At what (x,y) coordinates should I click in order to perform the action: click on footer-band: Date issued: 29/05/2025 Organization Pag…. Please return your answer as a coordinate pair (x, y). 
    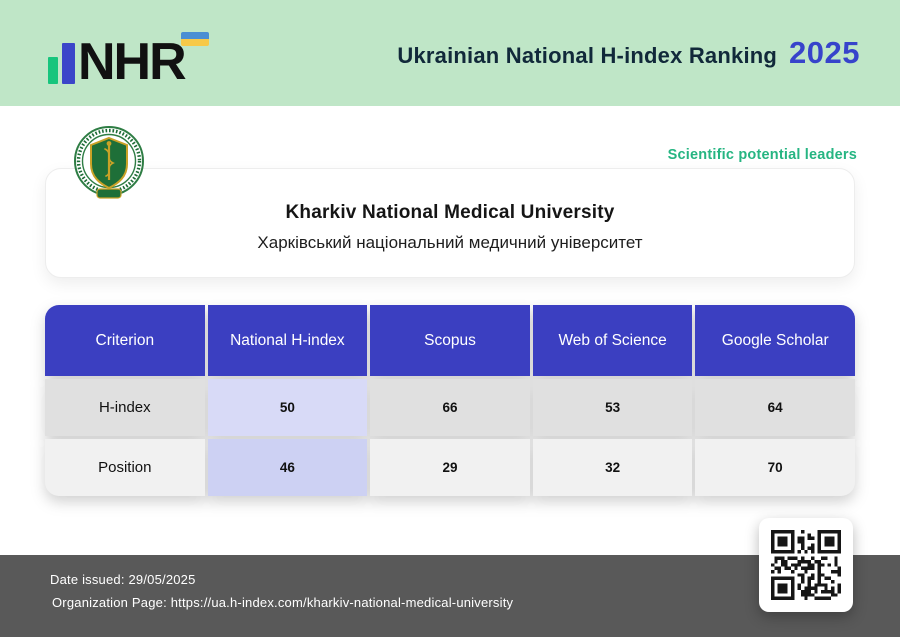
    Looking at the image, I should click on (450, 596).